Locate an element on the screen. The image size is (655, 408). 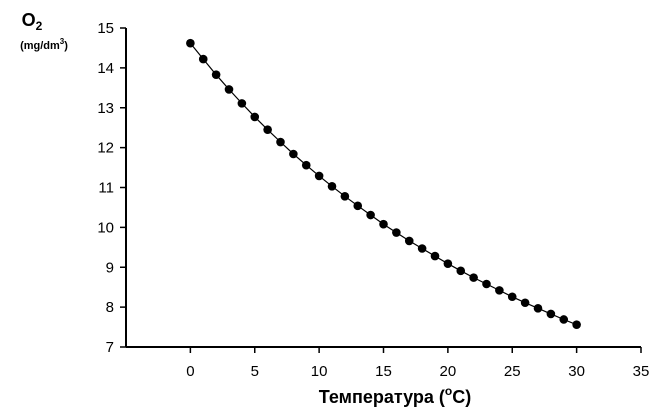
y-axis-unit-suffix: ) is located at coordinates (66, 46).